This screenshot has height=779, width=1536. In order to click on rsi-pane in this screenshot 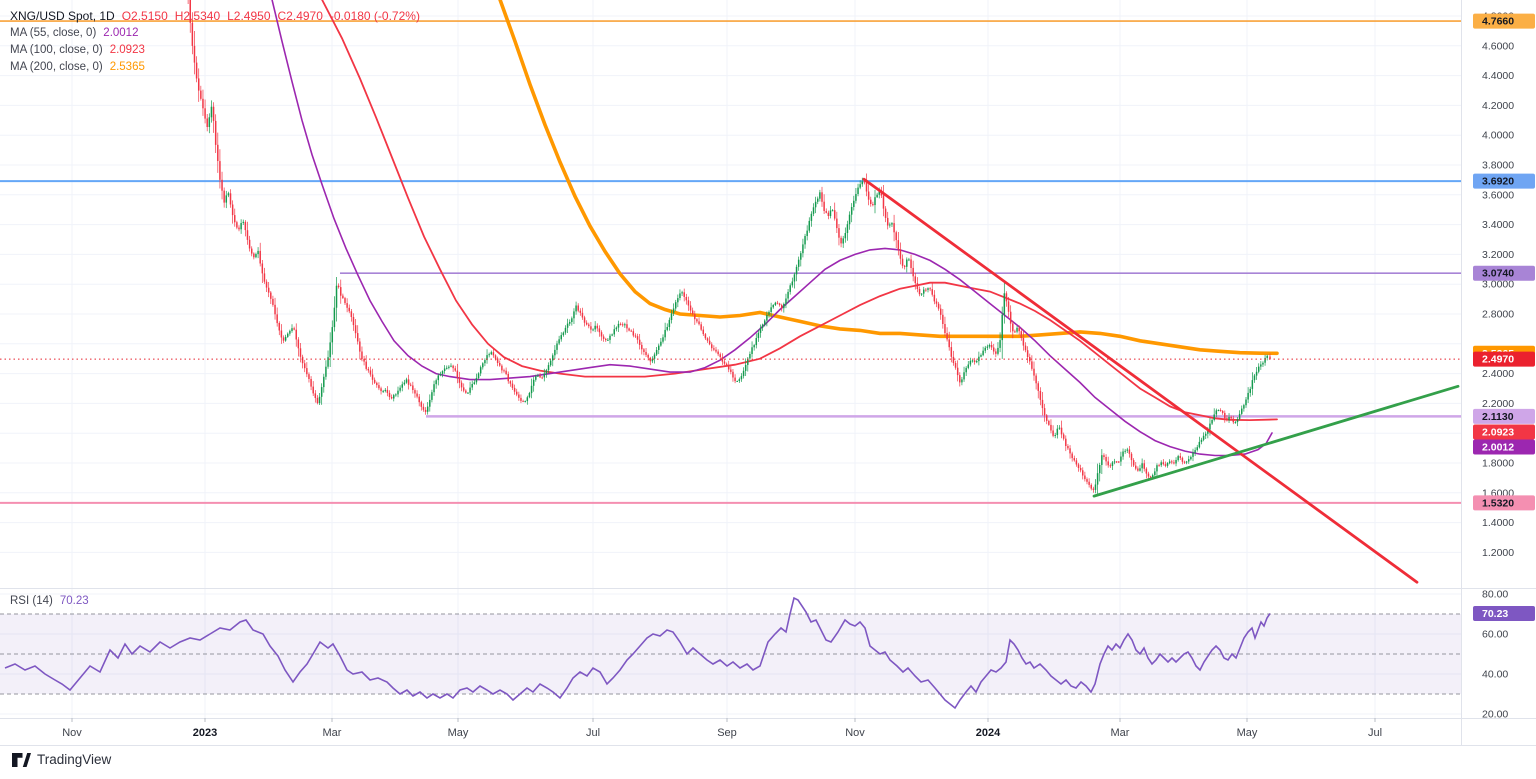, I will do `click(730, 653)`.